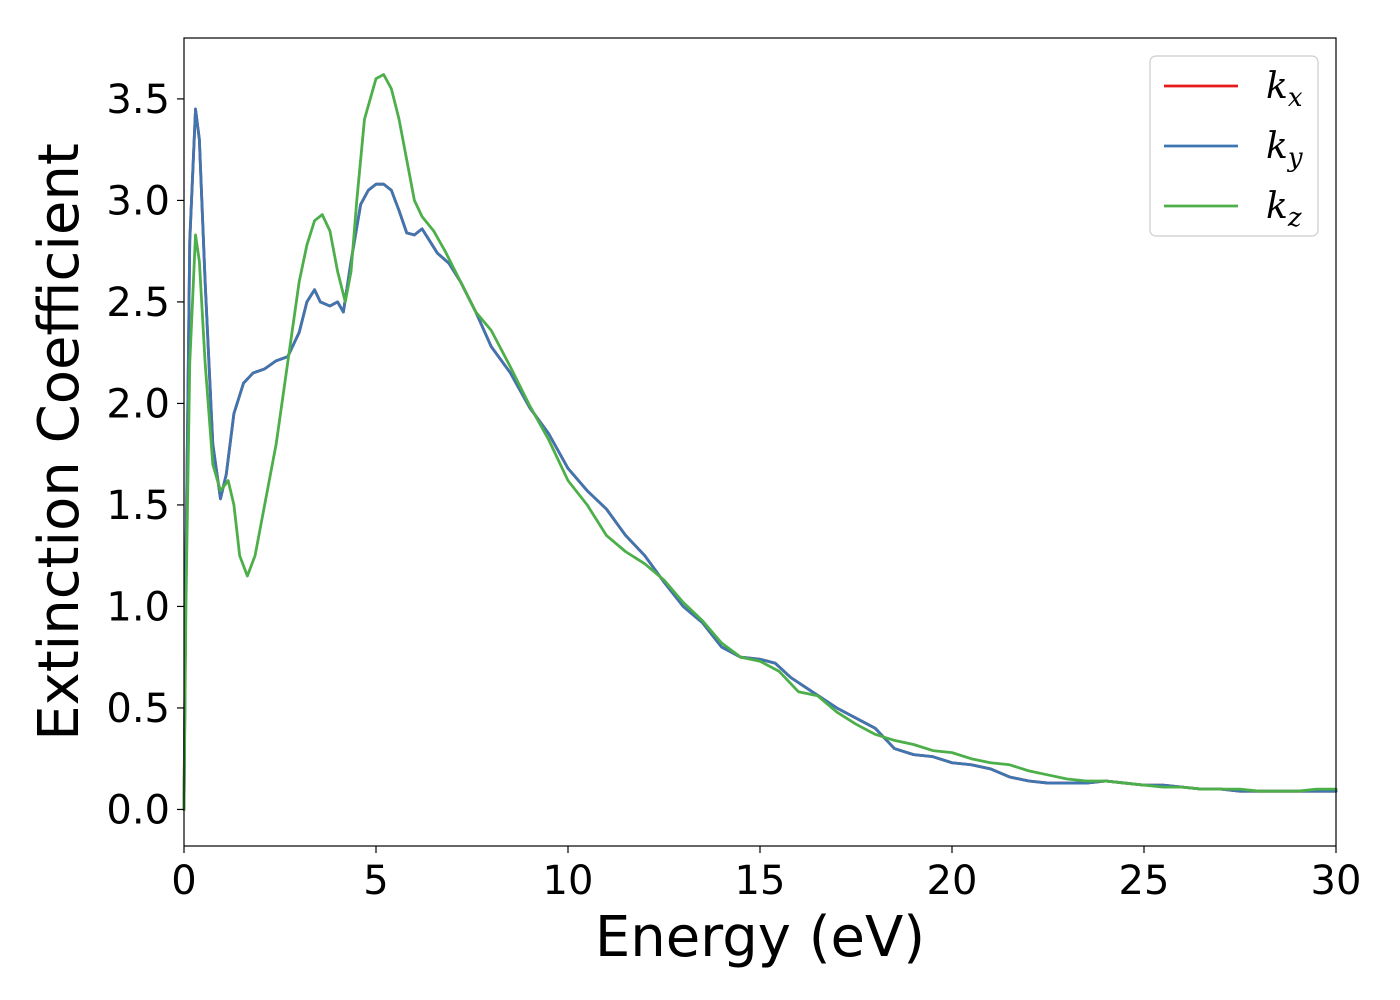 This screenshot has width=1400, height=1000. What do you see at coordinates (1144, 881) in the screenshot?
I see `x-tick-label: 25` at bounding box center [1144, 881].